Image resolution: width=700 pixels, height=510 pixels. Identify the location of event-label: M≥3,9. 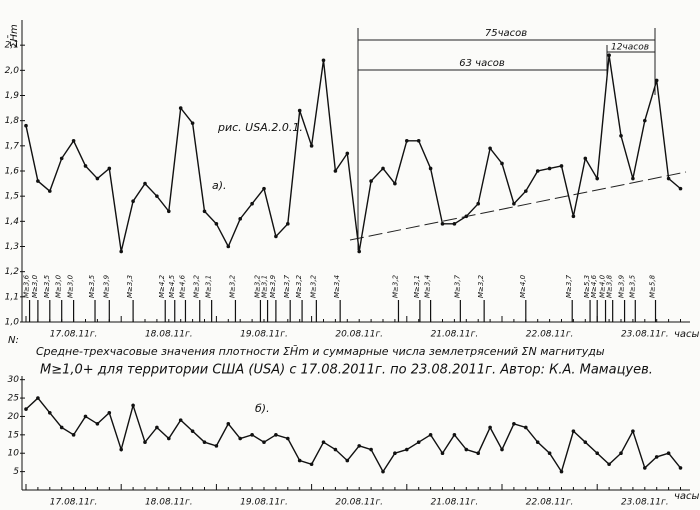
(106, 286).